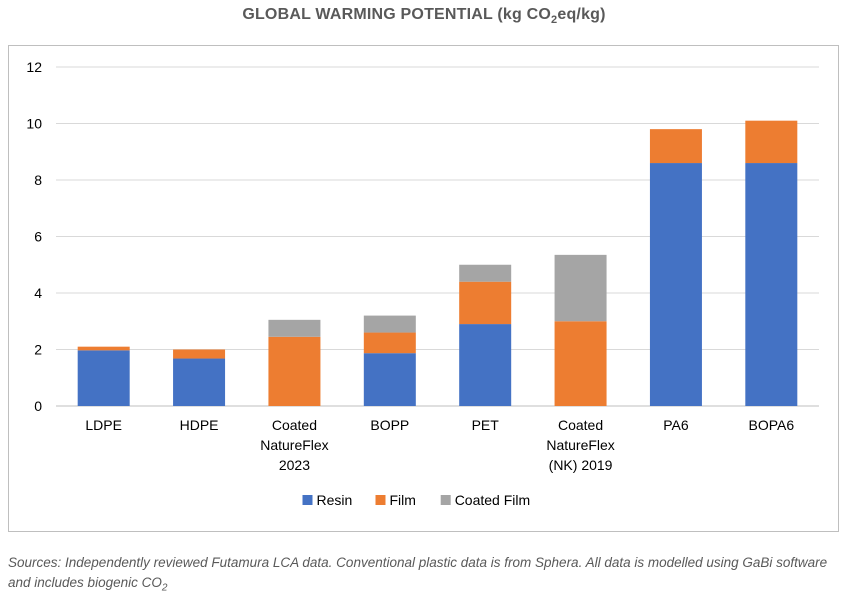 This screenshot has height=600, width=848. I want to click on x-category-label-1: HDPE, so click(199, 425).